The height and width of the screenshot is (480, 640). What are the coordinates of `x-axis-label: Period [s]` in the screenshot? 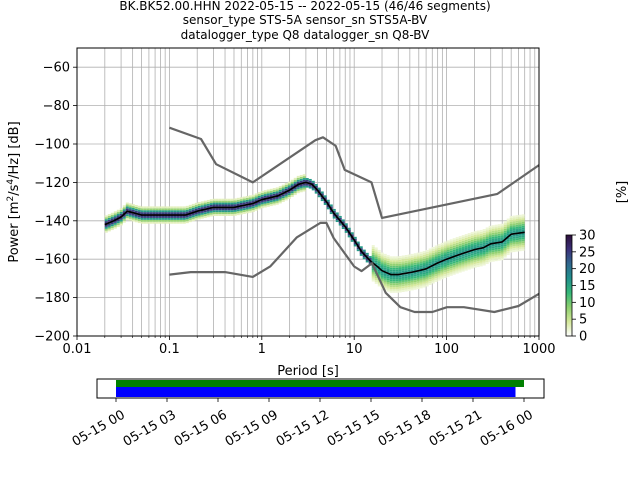 It's located at (308, 371).